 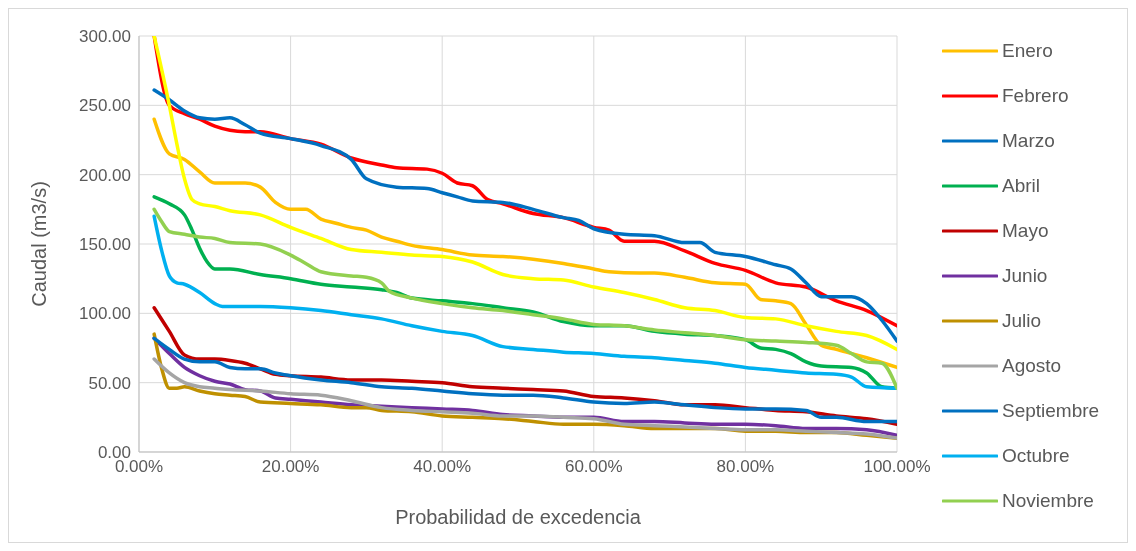 I want to click on legend-label: Agosto, so click(x=1032, y=365).